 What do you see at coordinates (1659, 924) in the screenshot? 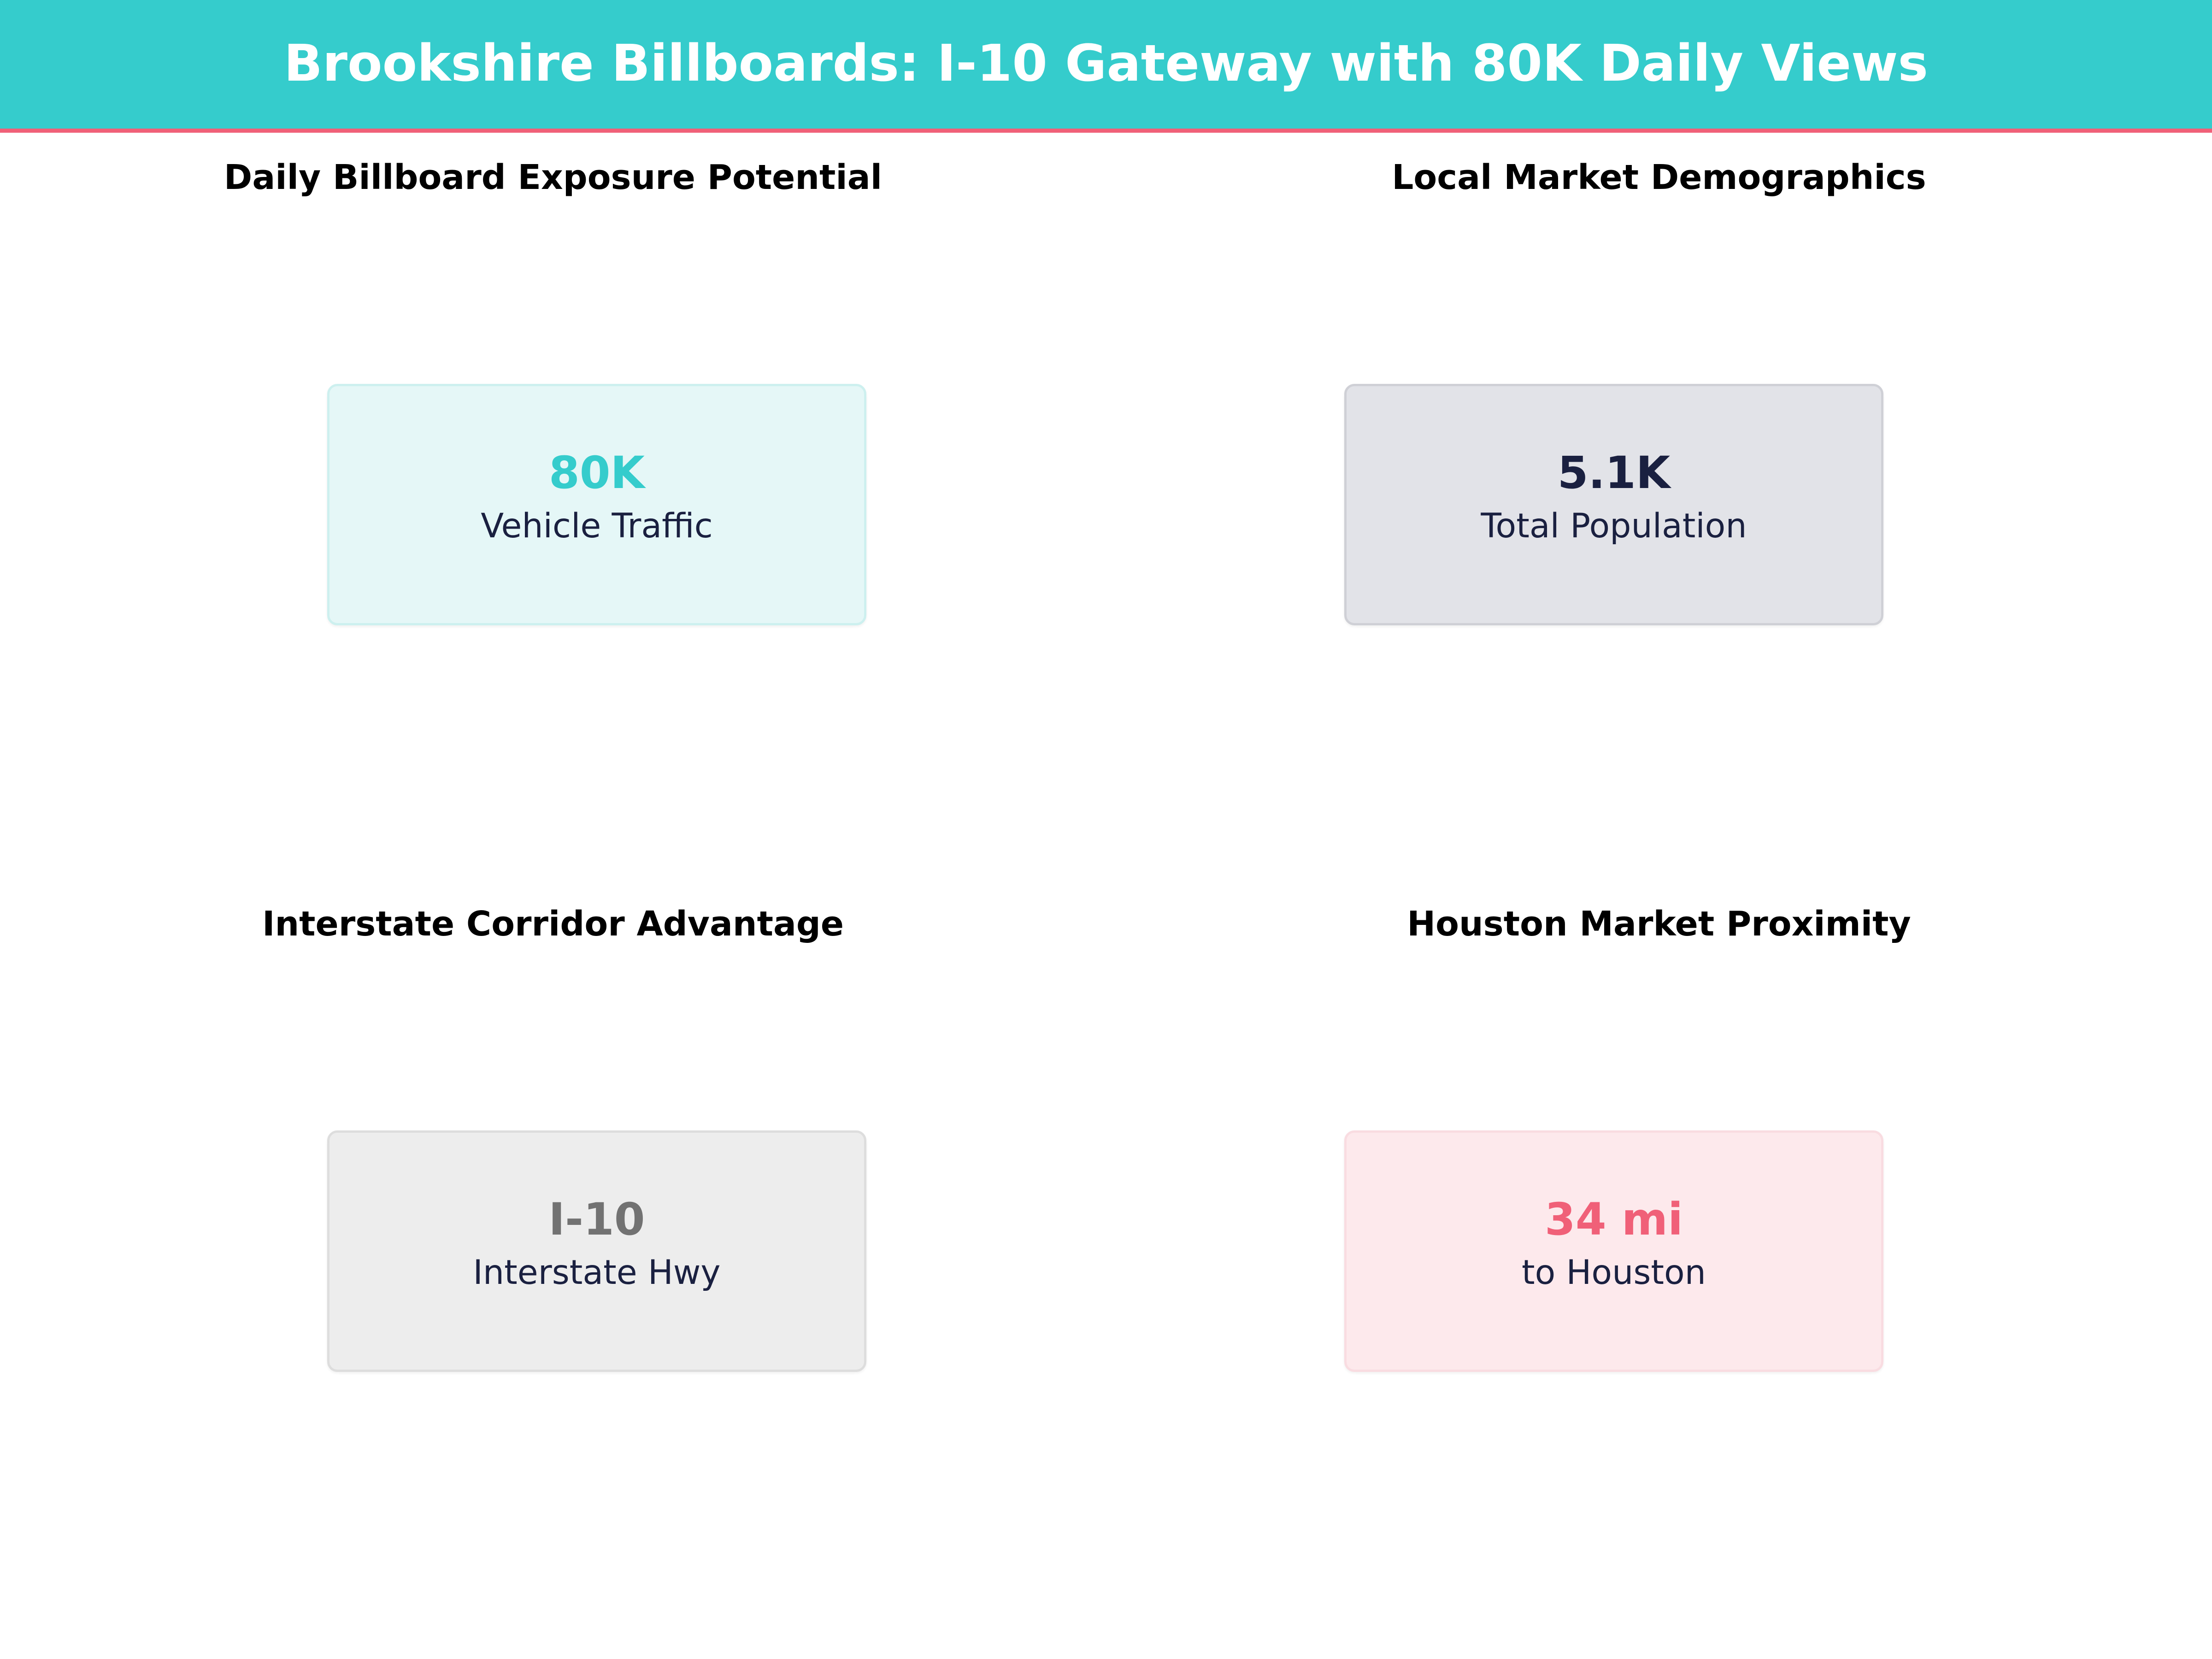
I see `panel-title: Houston Market Proximity` at bounding box center [1659, 924].